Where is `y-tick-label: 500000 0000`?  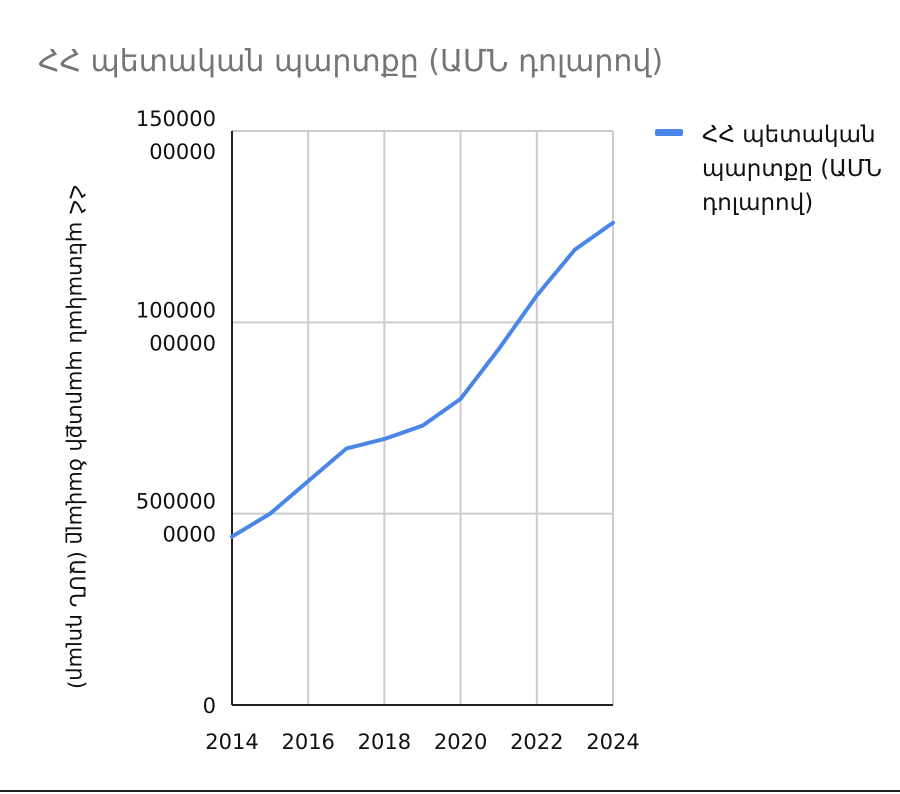 y-tick-label: 500000 0000 is located at coordinates (176, 518).